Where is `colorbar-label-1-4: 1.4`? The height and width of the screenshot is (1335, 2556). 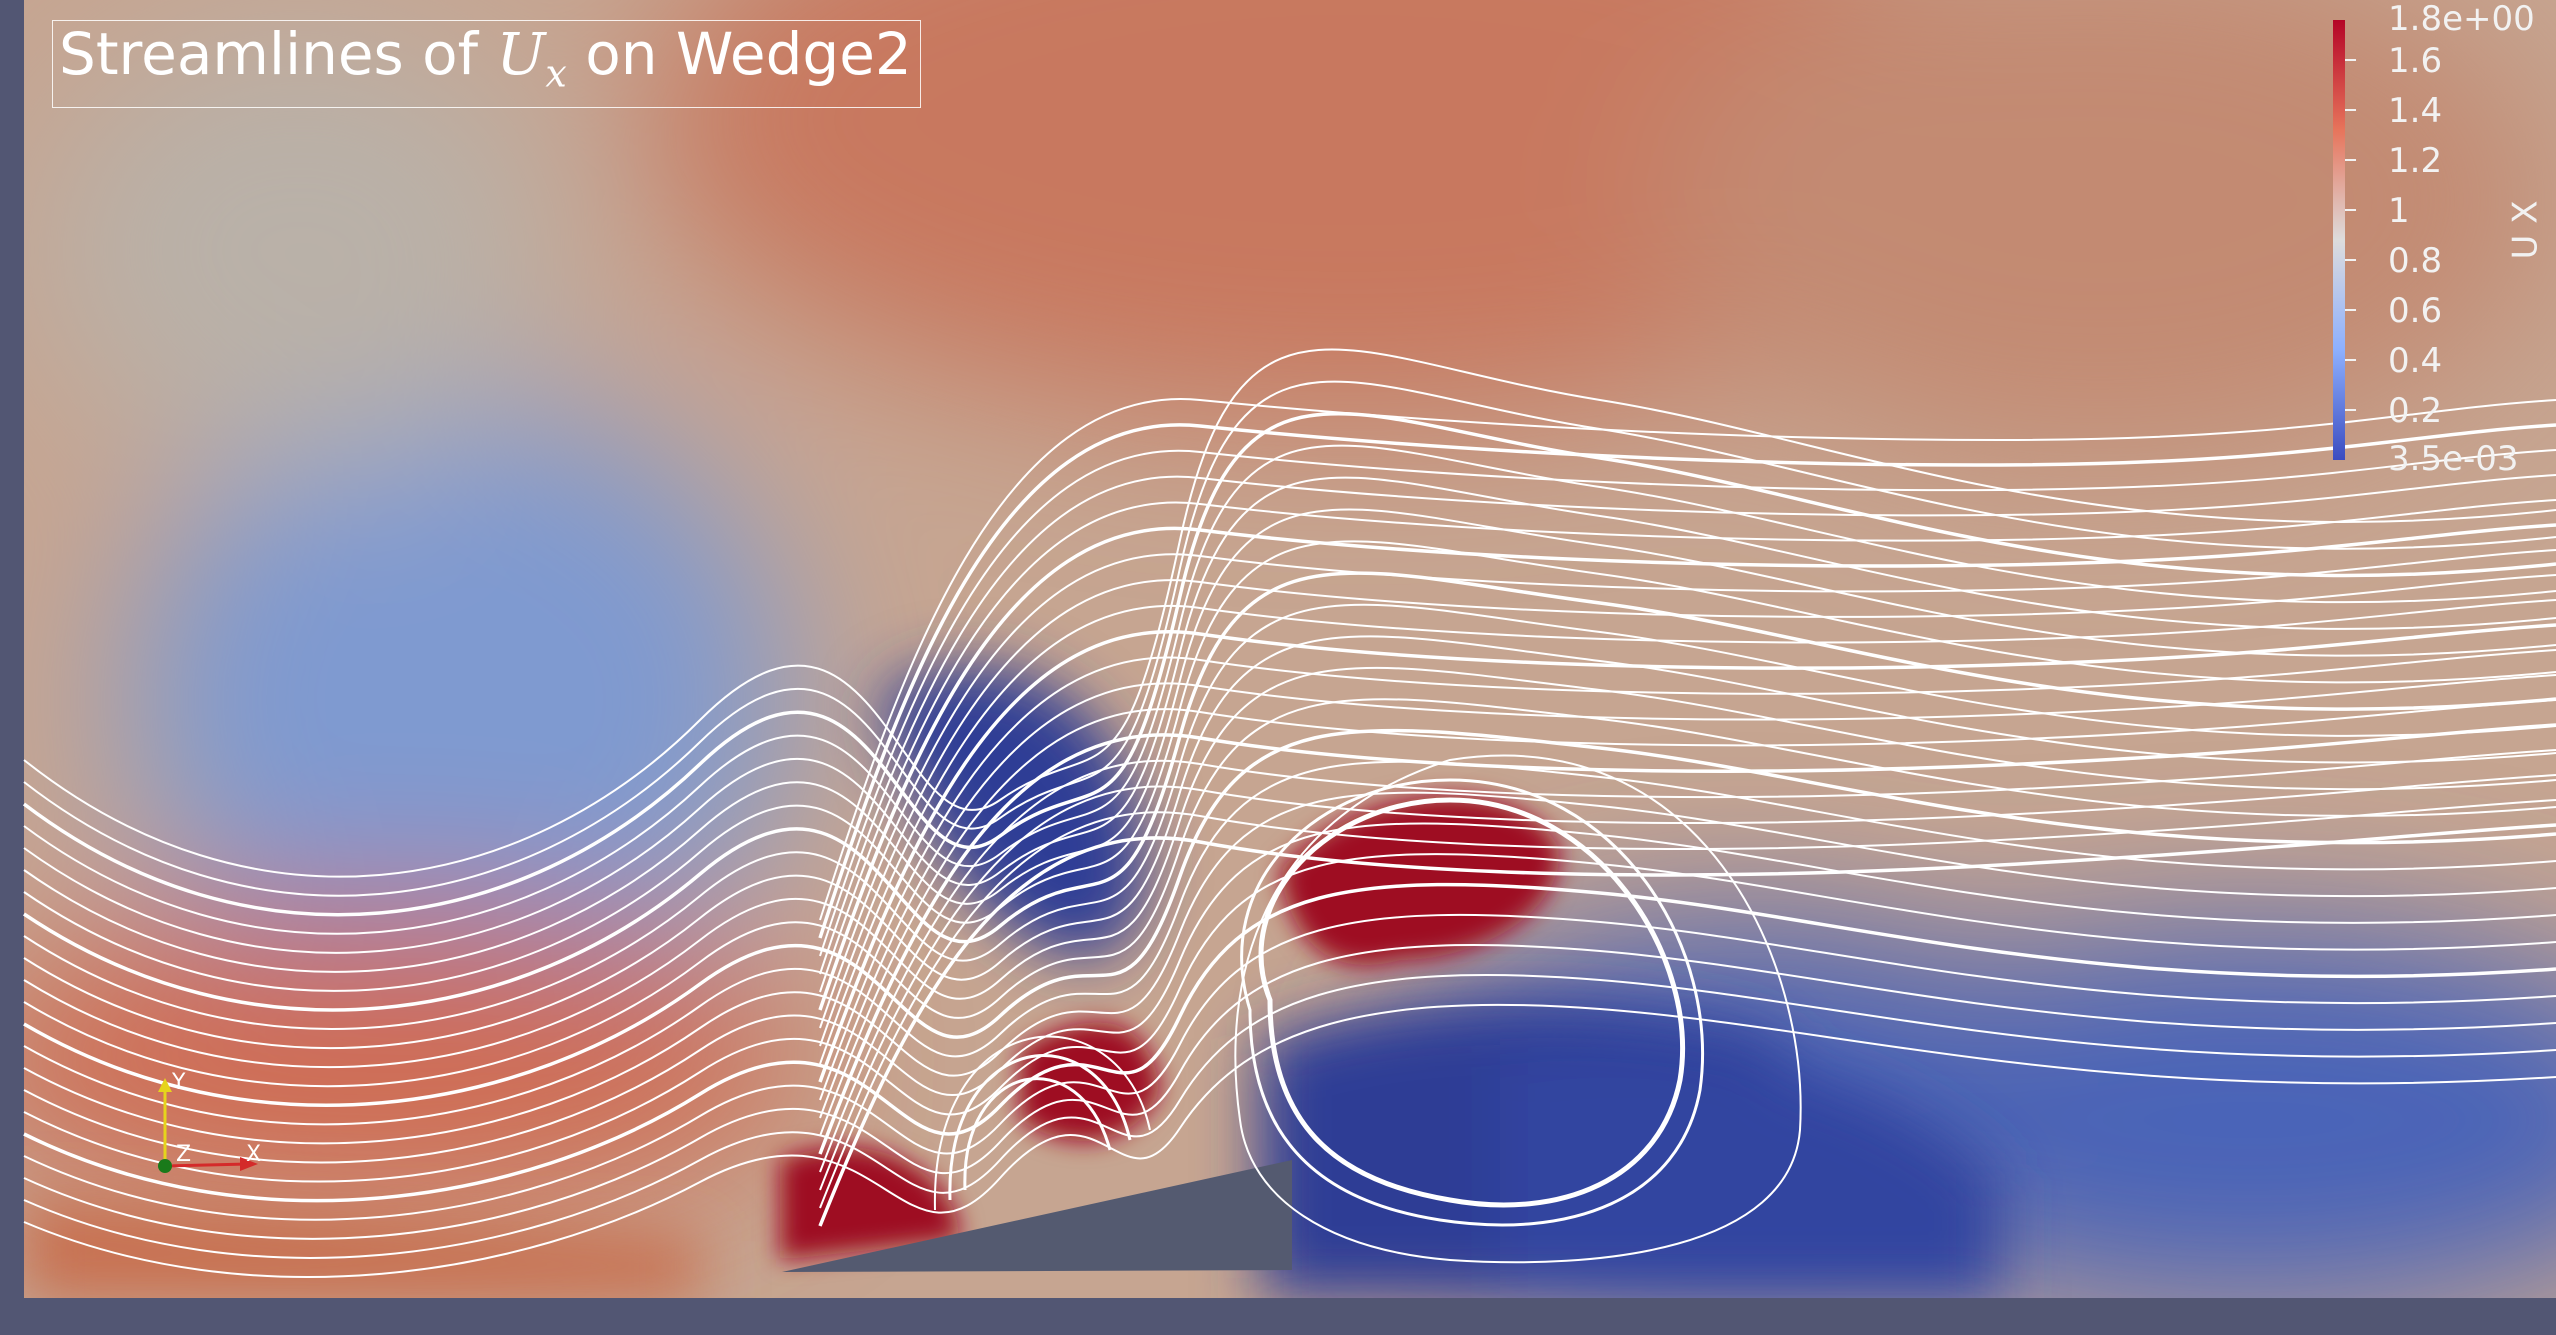 colorbar-label-1-4: 1.4 is located at coordinates (2415, 111).